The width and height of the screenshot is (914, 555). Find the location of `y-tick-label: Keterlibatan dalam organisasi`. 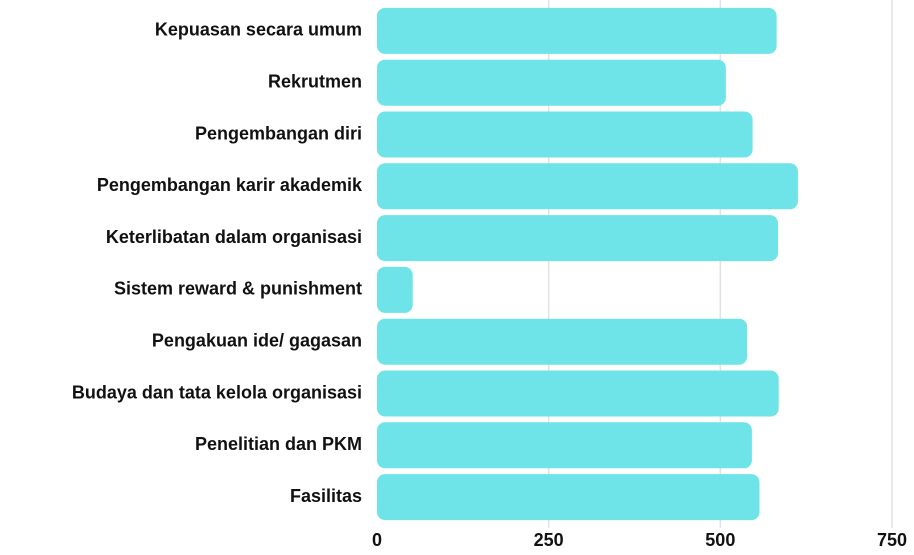

y-tick-label: Keterlibatan dalam organisasi is located at coordinates (234, 237).